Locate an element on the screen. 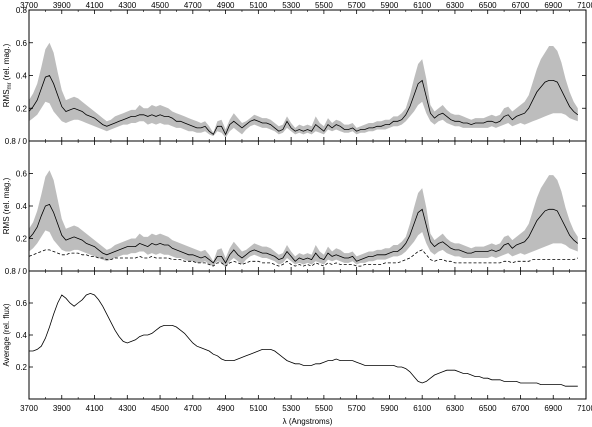 The height and width of the screenshot is (427, 592). top-xtick-label-5: 4700 is located at coordinates (193, 5).